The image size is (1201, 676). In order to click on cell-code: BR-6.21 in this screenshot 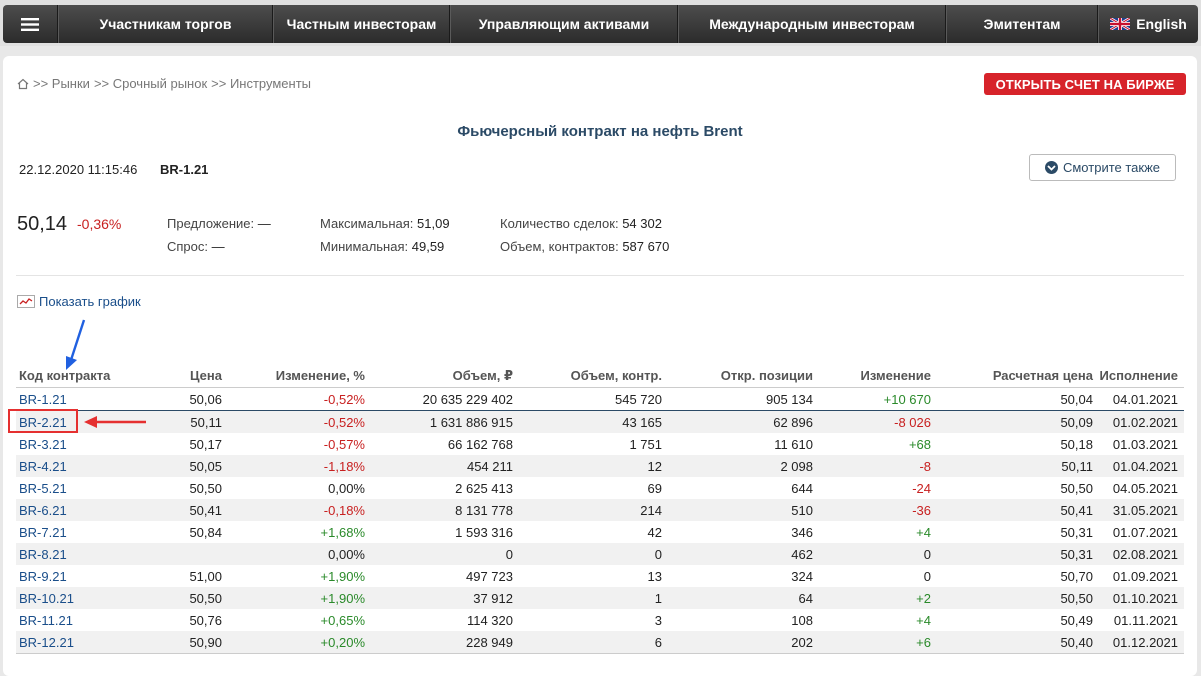, I will do `click(80, 510)`.